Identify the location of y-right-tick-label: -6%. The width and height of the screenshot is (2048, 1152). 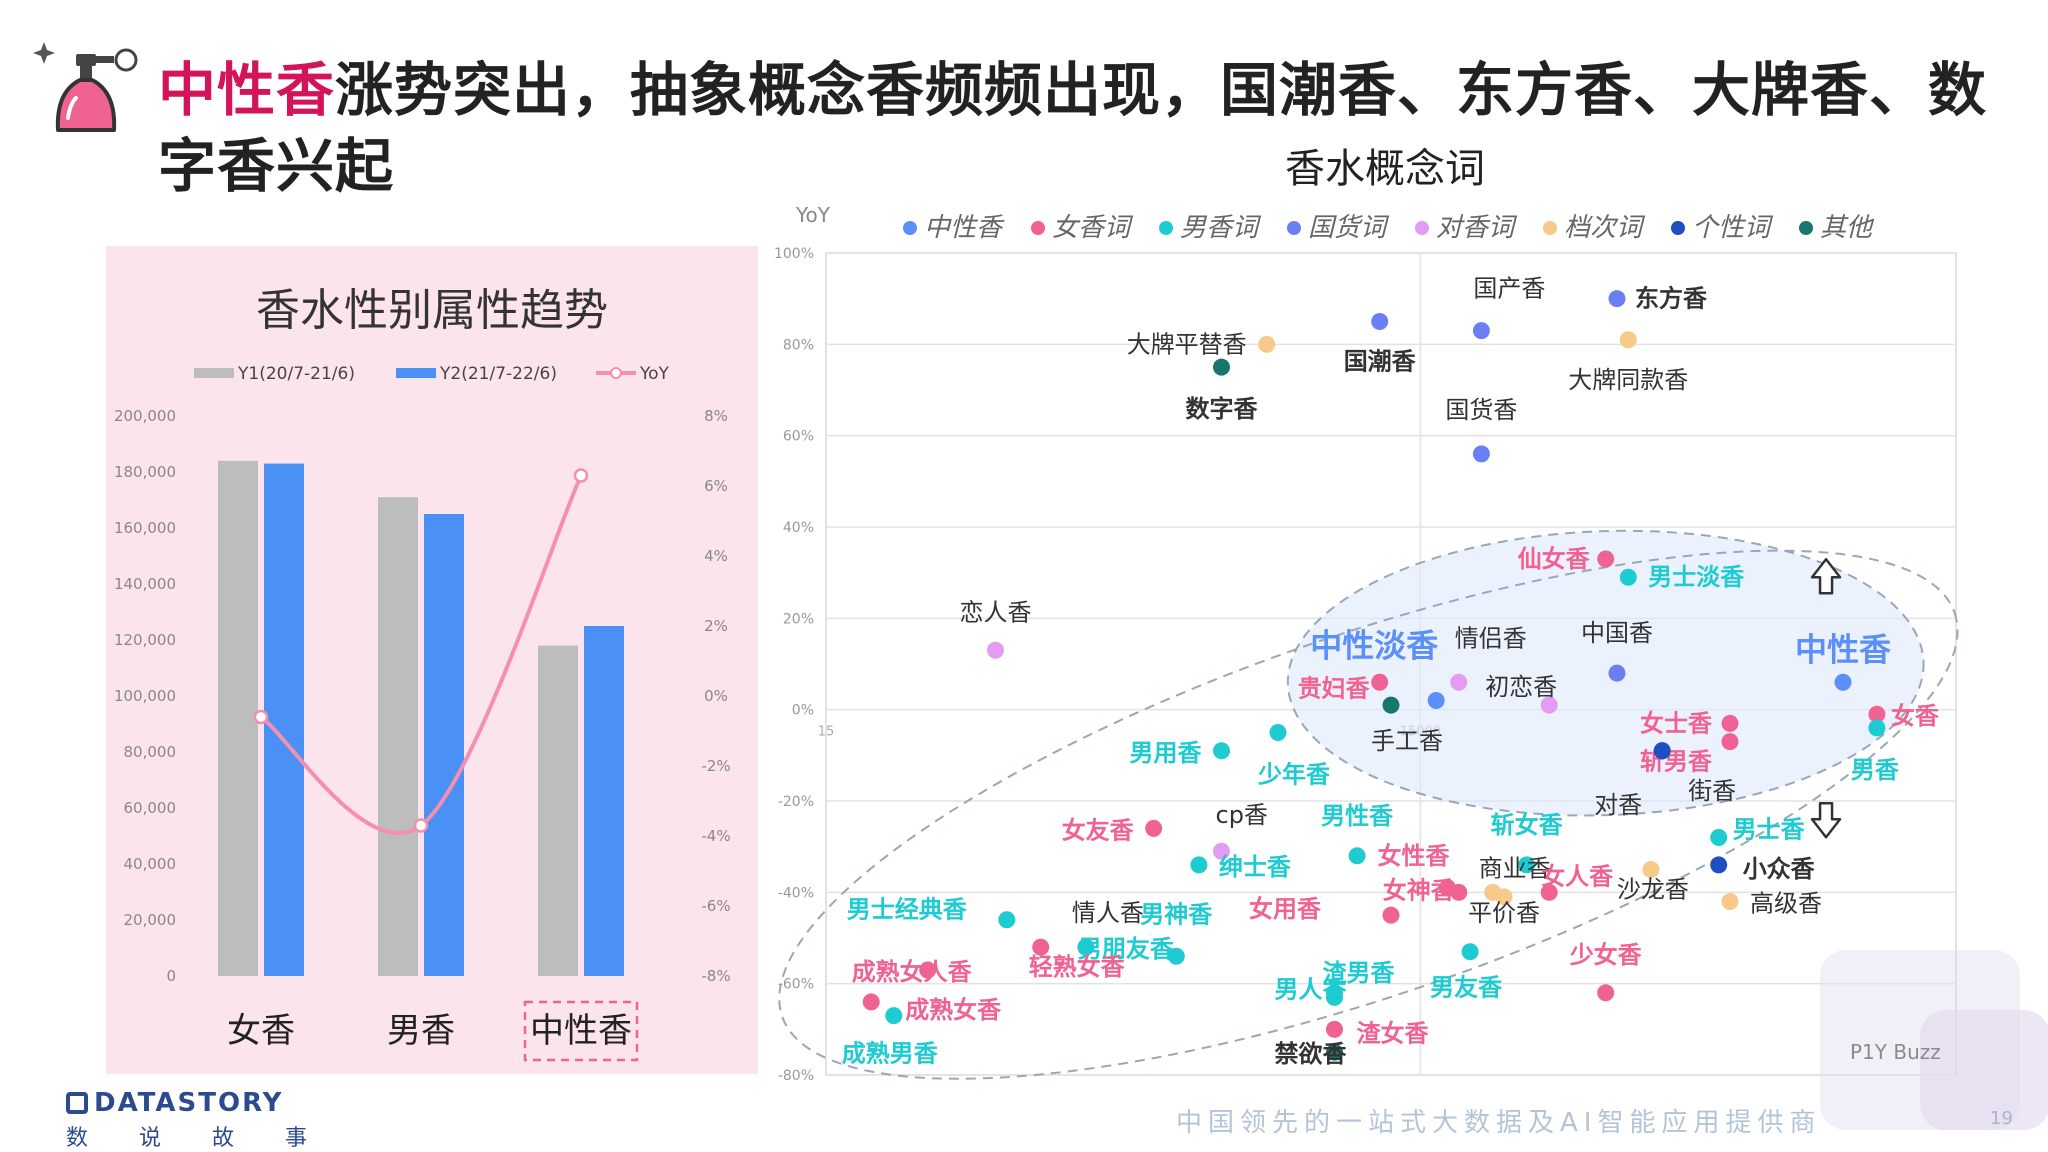
(715, 906).